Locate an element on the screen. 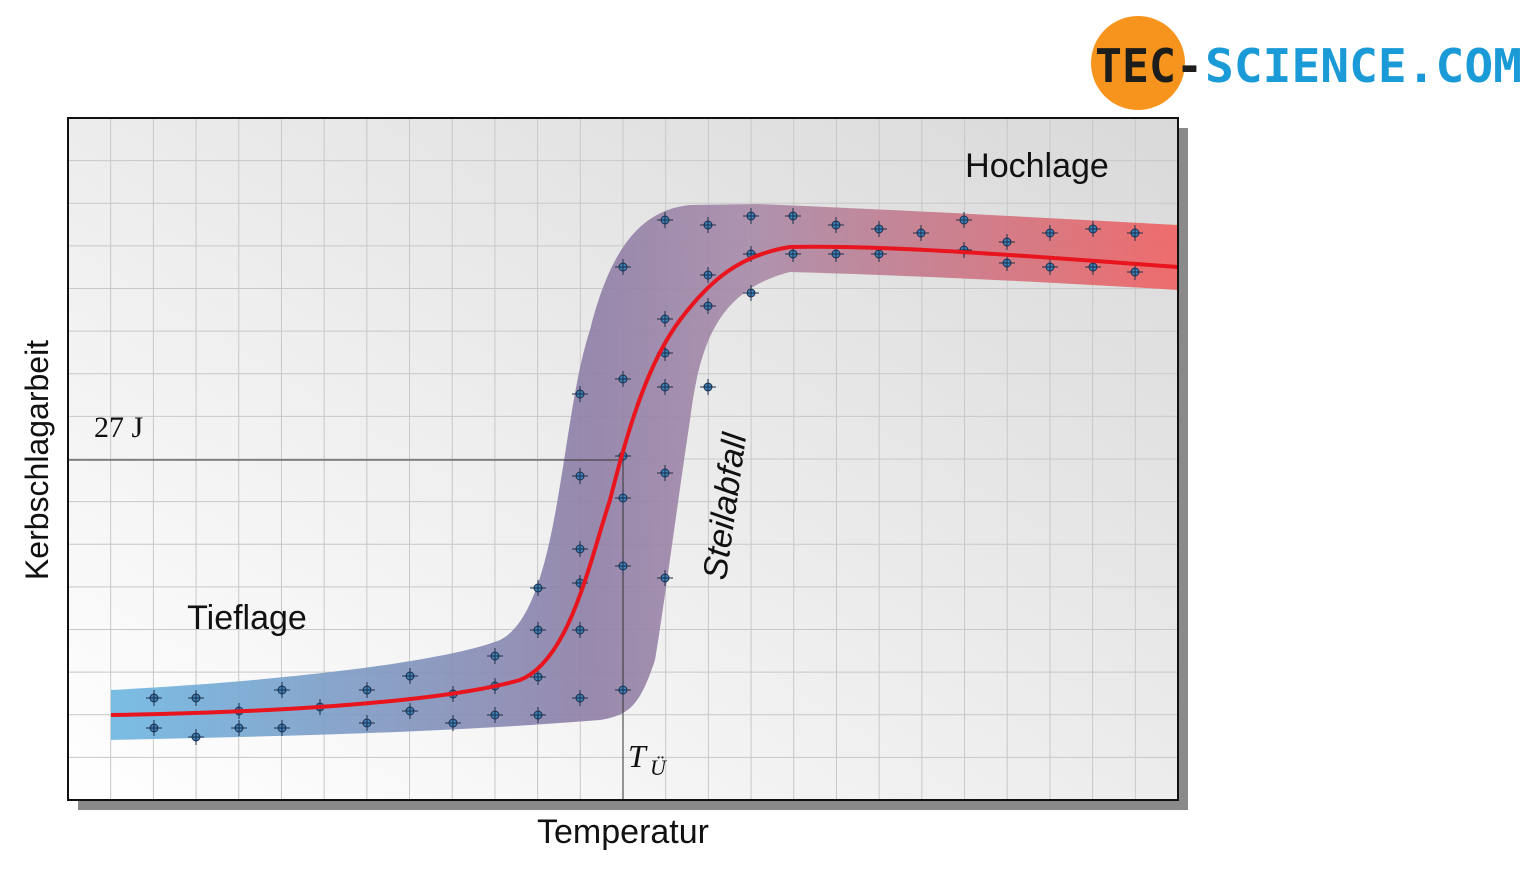 This screenshot has width=1536, height=869. region-label: Tieflage is located at coordinates (247, 618).